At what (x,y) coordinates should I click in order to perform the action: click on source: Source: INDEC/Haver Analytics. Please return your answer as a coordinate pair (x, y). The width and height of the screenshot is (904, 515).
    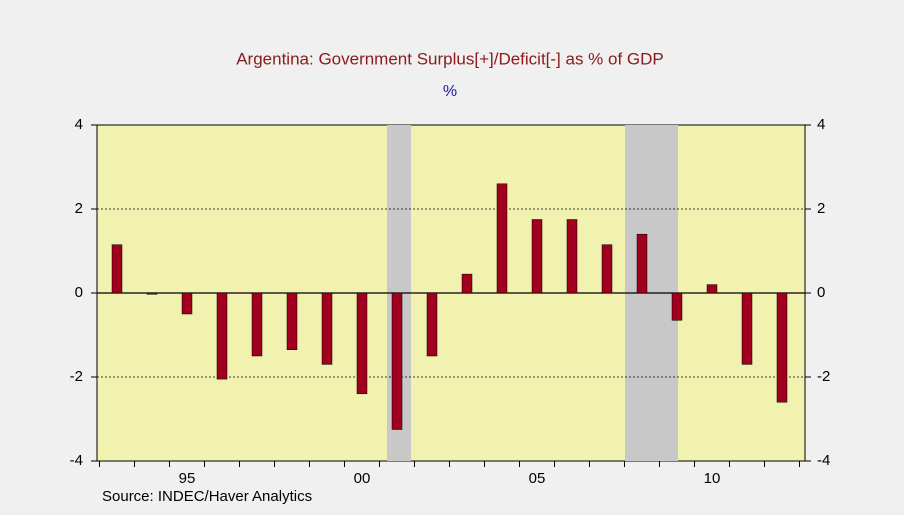
    Looking at the image, I should click on (207, 496).